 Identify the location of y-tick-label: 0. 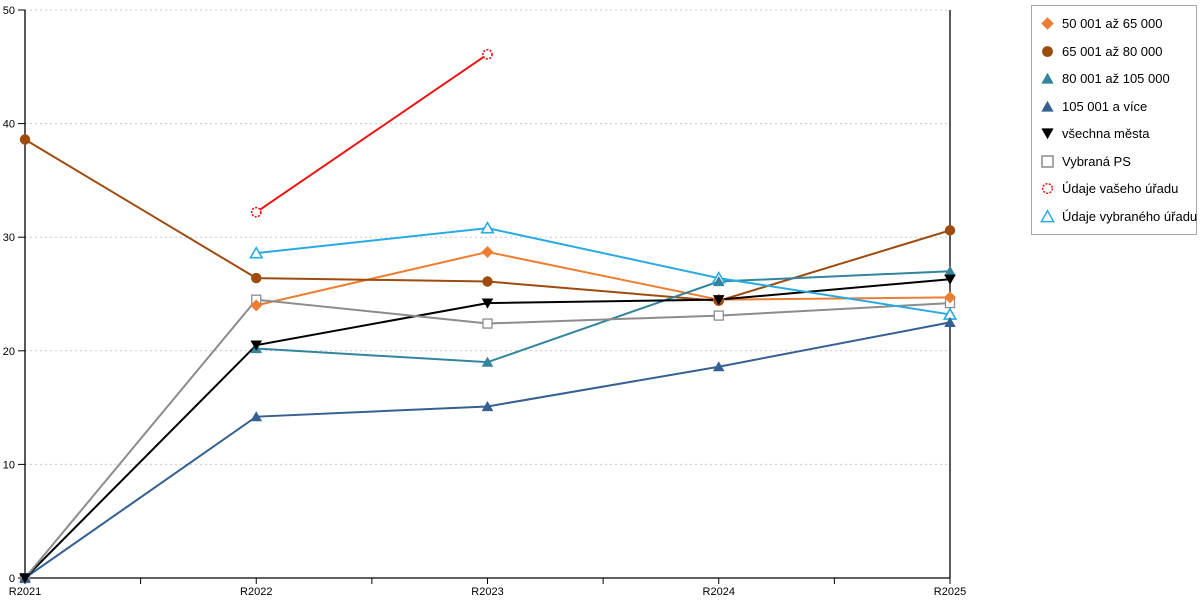
(12, 579).